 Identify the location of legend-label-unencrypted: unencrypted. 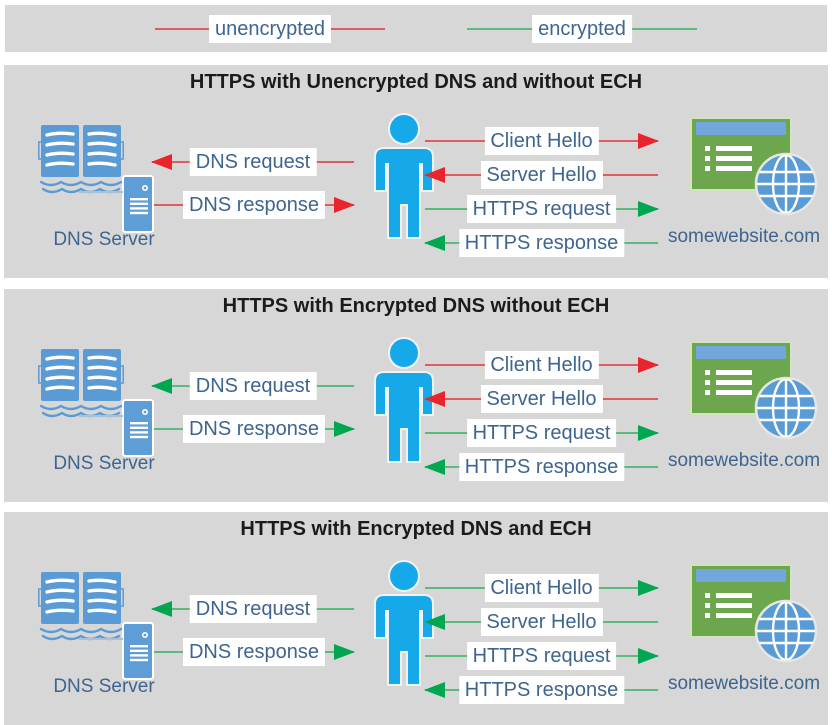
(270, 28).